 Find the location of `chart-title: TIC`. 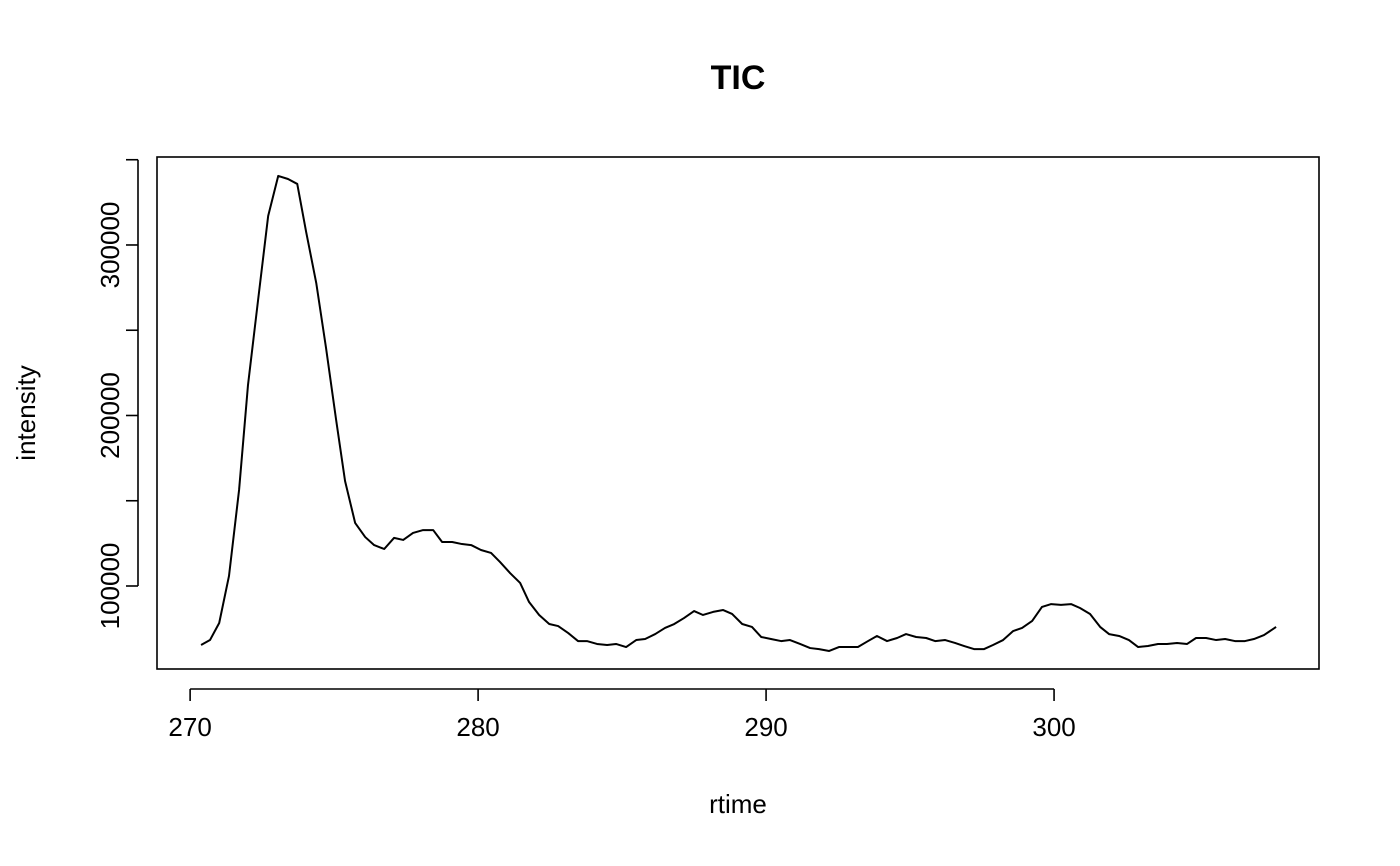

chart-title: TIC is located at coordinates (738, 78).